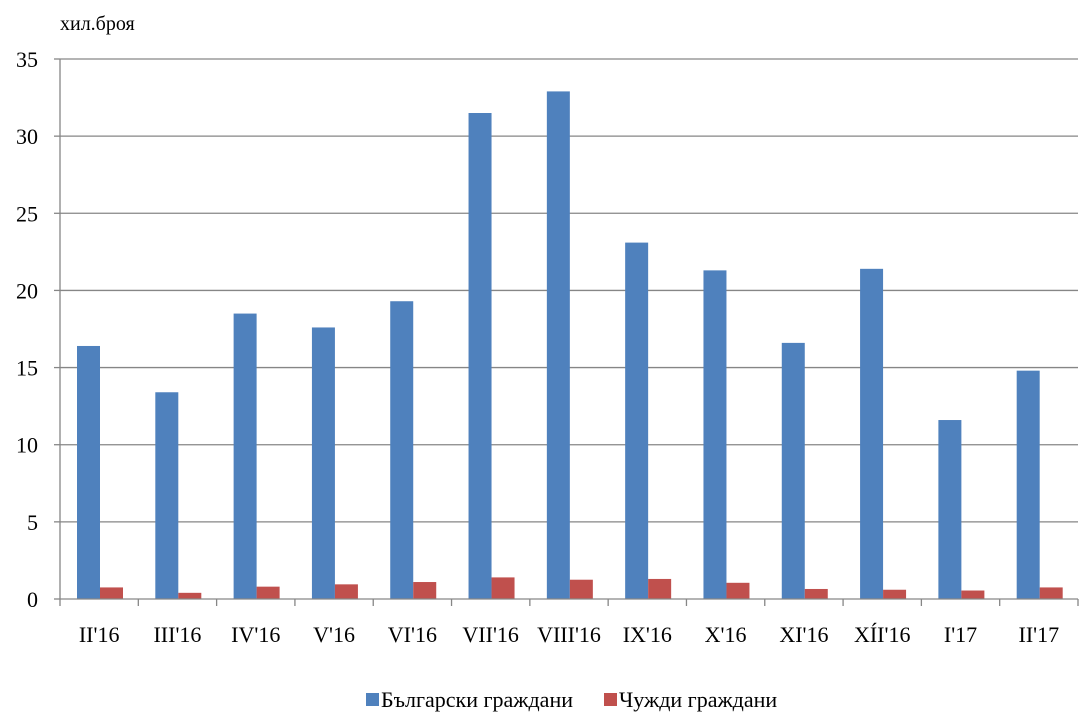 This screenshot has height=720, width=1088. Describe the element at coordinates (569, 634) in the screenshot. I see `x-tick-label: VIII'16` at that location.